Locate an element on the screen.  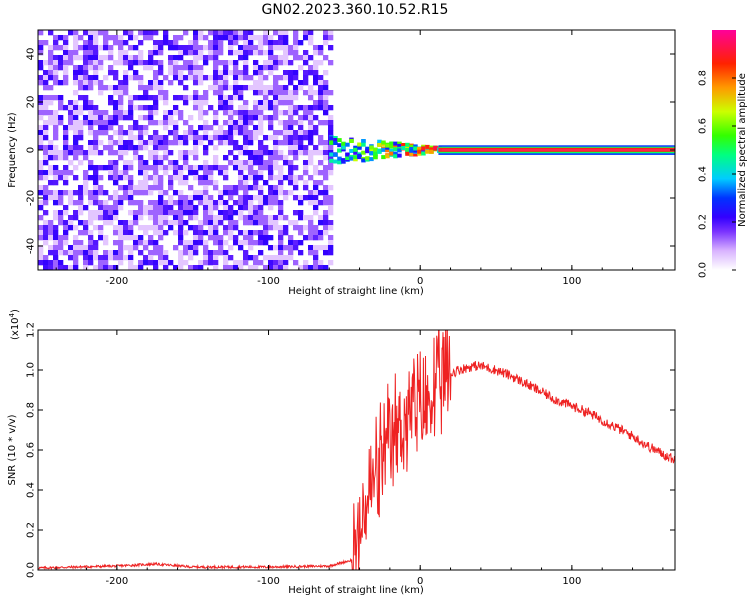
svg-text: (x104) is located at coordinates (14, 324).